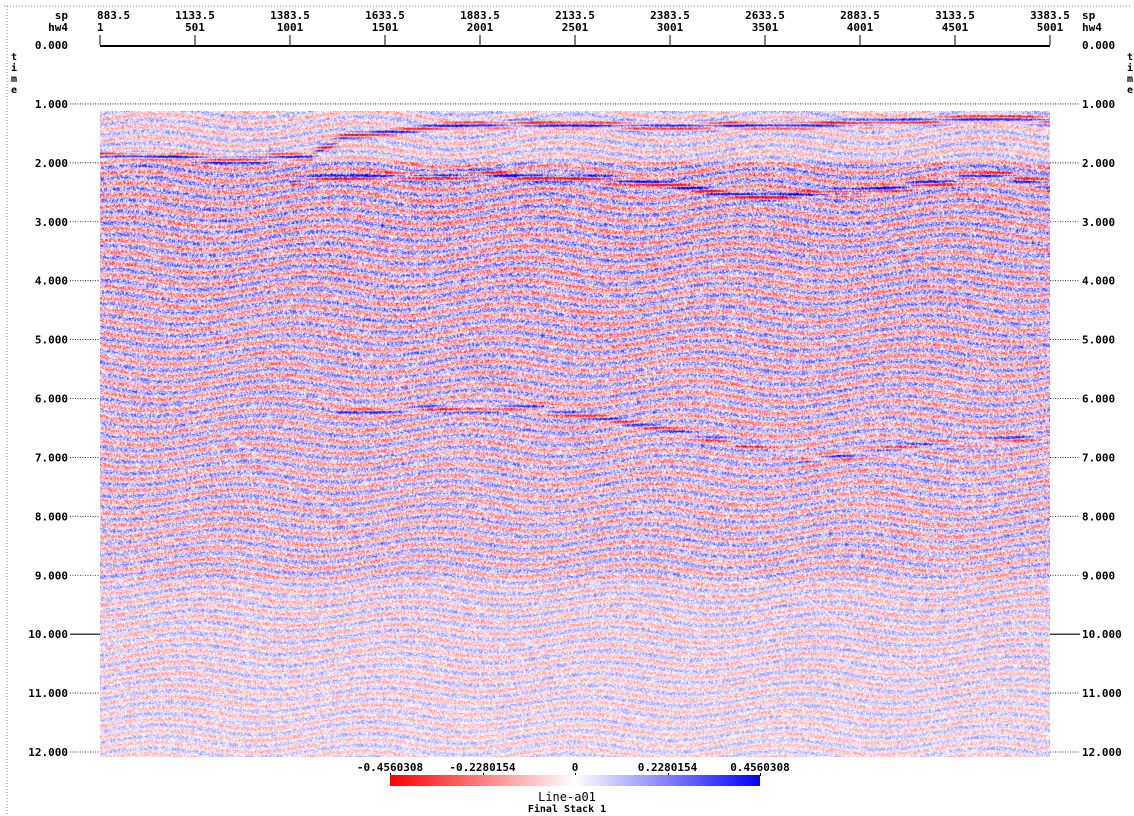 This screenshot has width=1134, height=816. What do you see at coordinates (482, 767) in the screenshot?
I see `colorbar-tick-label: -0.2280154` at bounding box center [482, 767].